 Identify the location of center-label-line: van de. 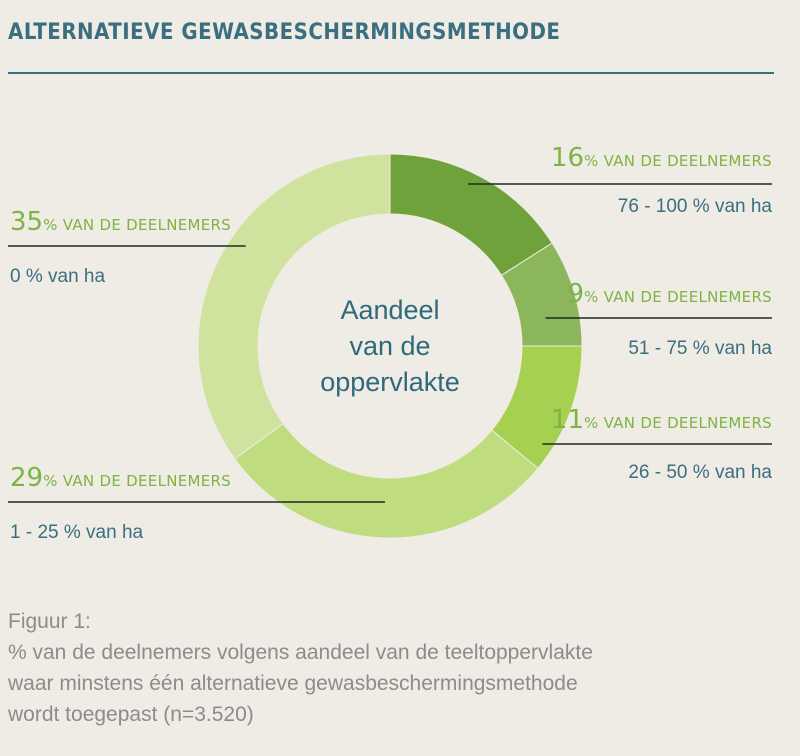
(389, 346).